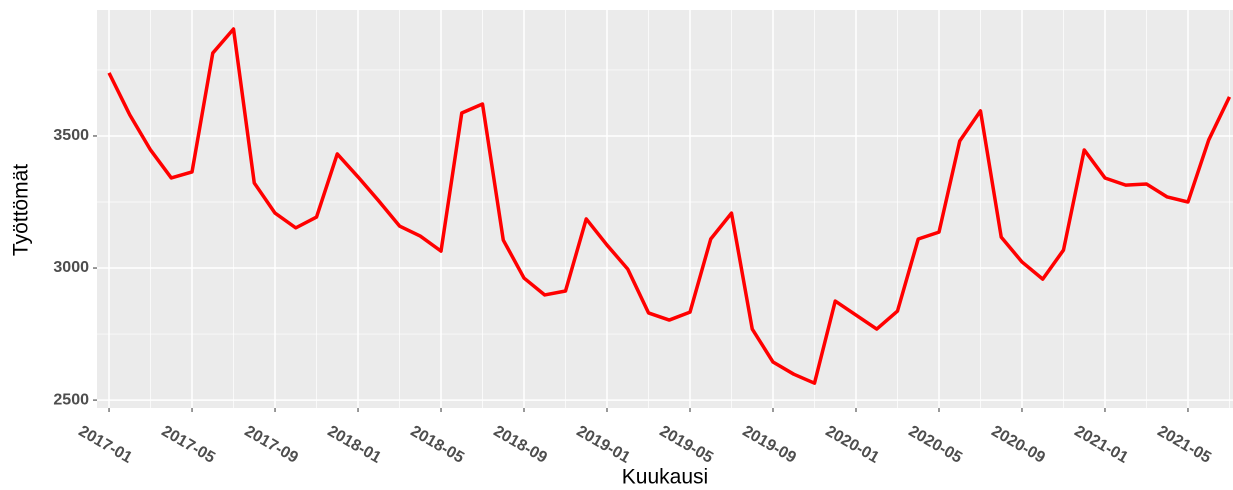 Image resolution: width=1233 pixels, height=490 pixels. What do you see at coordinates (685, 445) in the screenshot?
I see `x-tick-label: 2019-05` at bounding box center [685, 445].